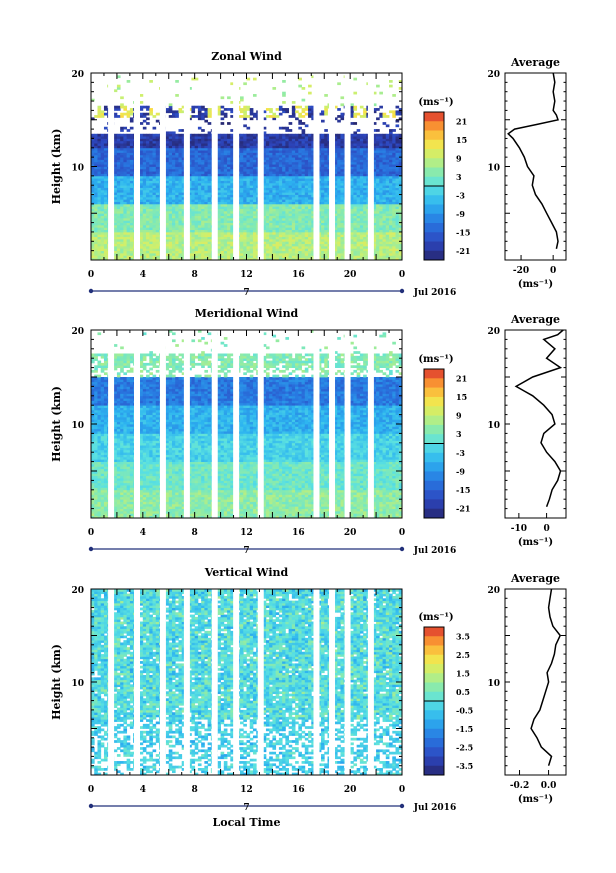 This screenshot has width=616, height=873. I want to click on x-tick-label: 4, so click(143, 790).